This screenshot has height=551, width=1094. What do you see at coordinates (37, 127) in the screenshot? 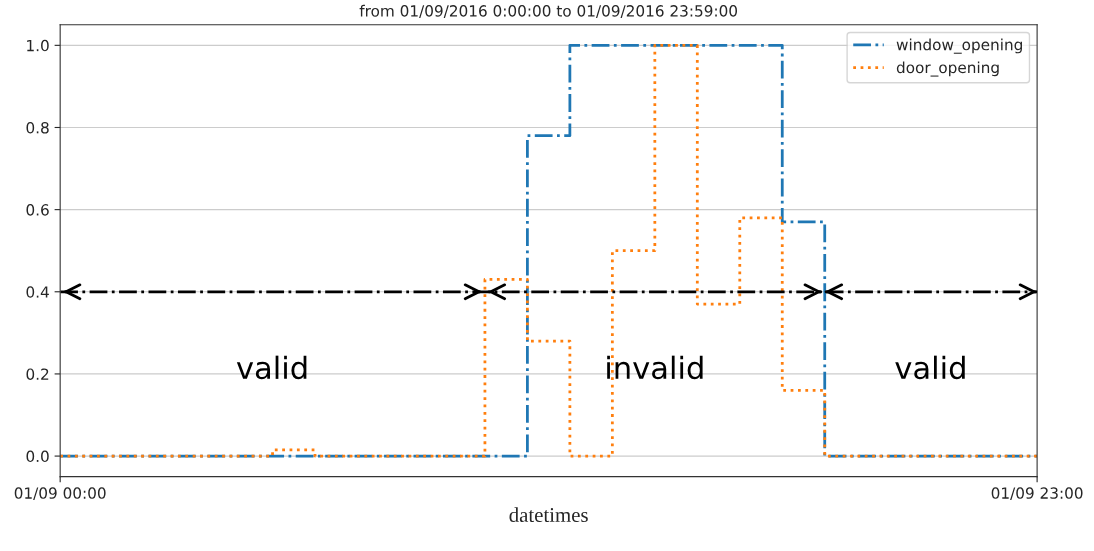
I see `y-tick-label: 0.8` at bounding box center [37, 127].